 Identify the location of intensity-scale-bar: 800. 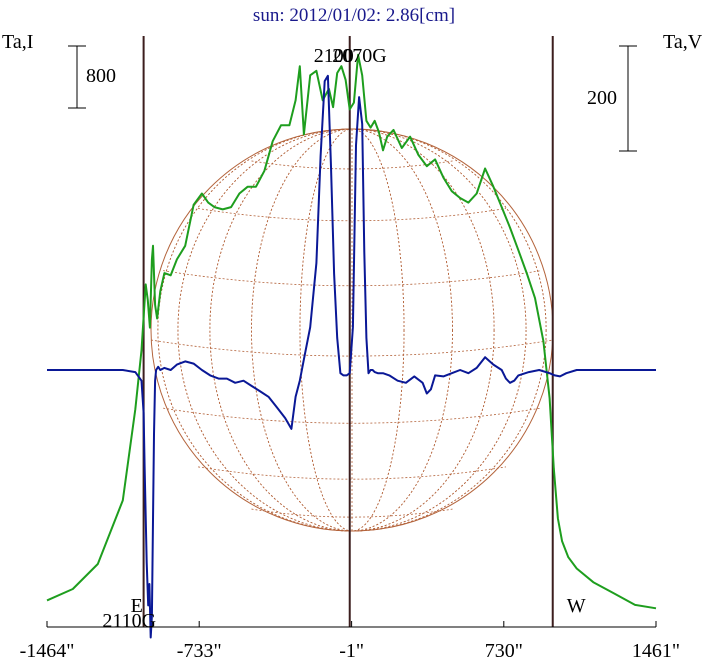
(92, 77).